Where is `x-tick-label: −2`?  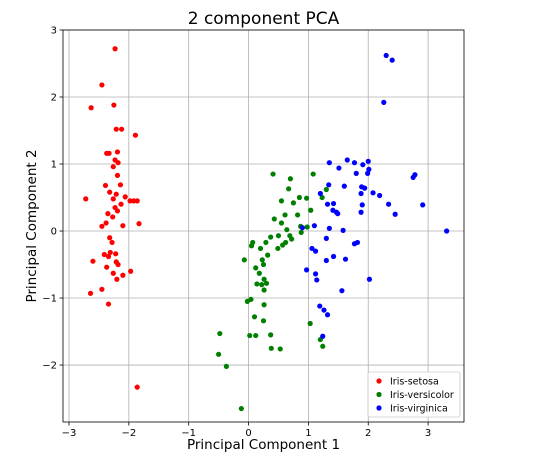
x-tick-label: −2 is located at coordinates (128, 433).